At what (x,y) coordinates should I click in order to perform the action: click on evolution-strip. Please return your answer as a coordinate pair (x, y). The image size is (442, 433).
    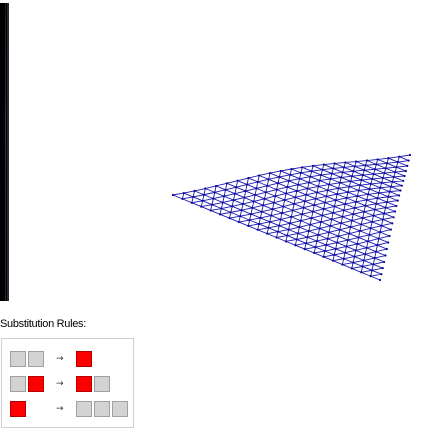
    Looking at the image, I should click on (4, 152).